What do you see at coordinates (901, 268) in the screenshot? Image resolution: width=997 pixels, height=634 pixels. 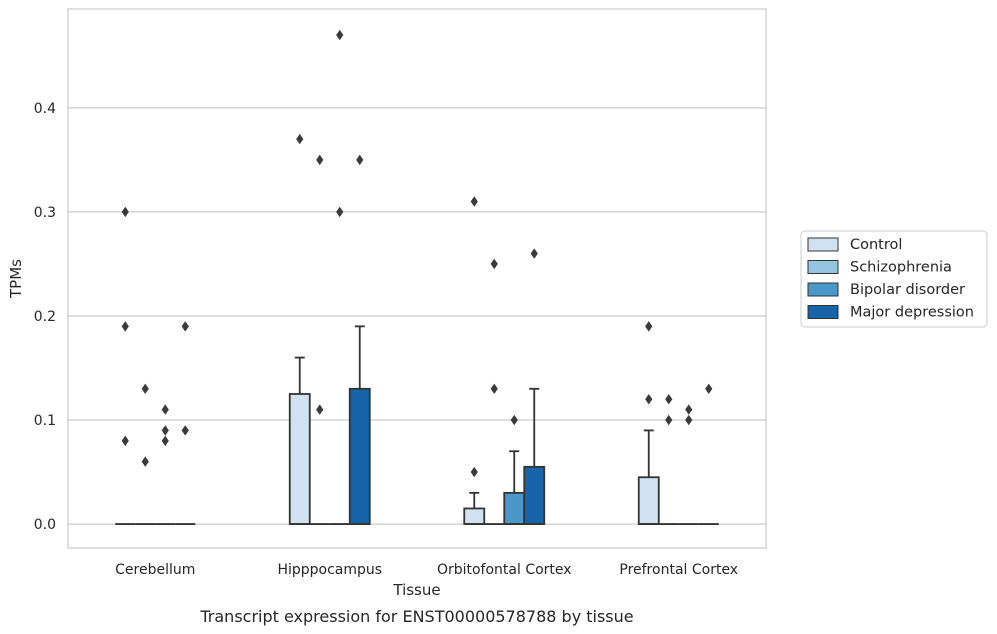 I see `legend-label: Schizophrenia` at bounding box center [901, 268].